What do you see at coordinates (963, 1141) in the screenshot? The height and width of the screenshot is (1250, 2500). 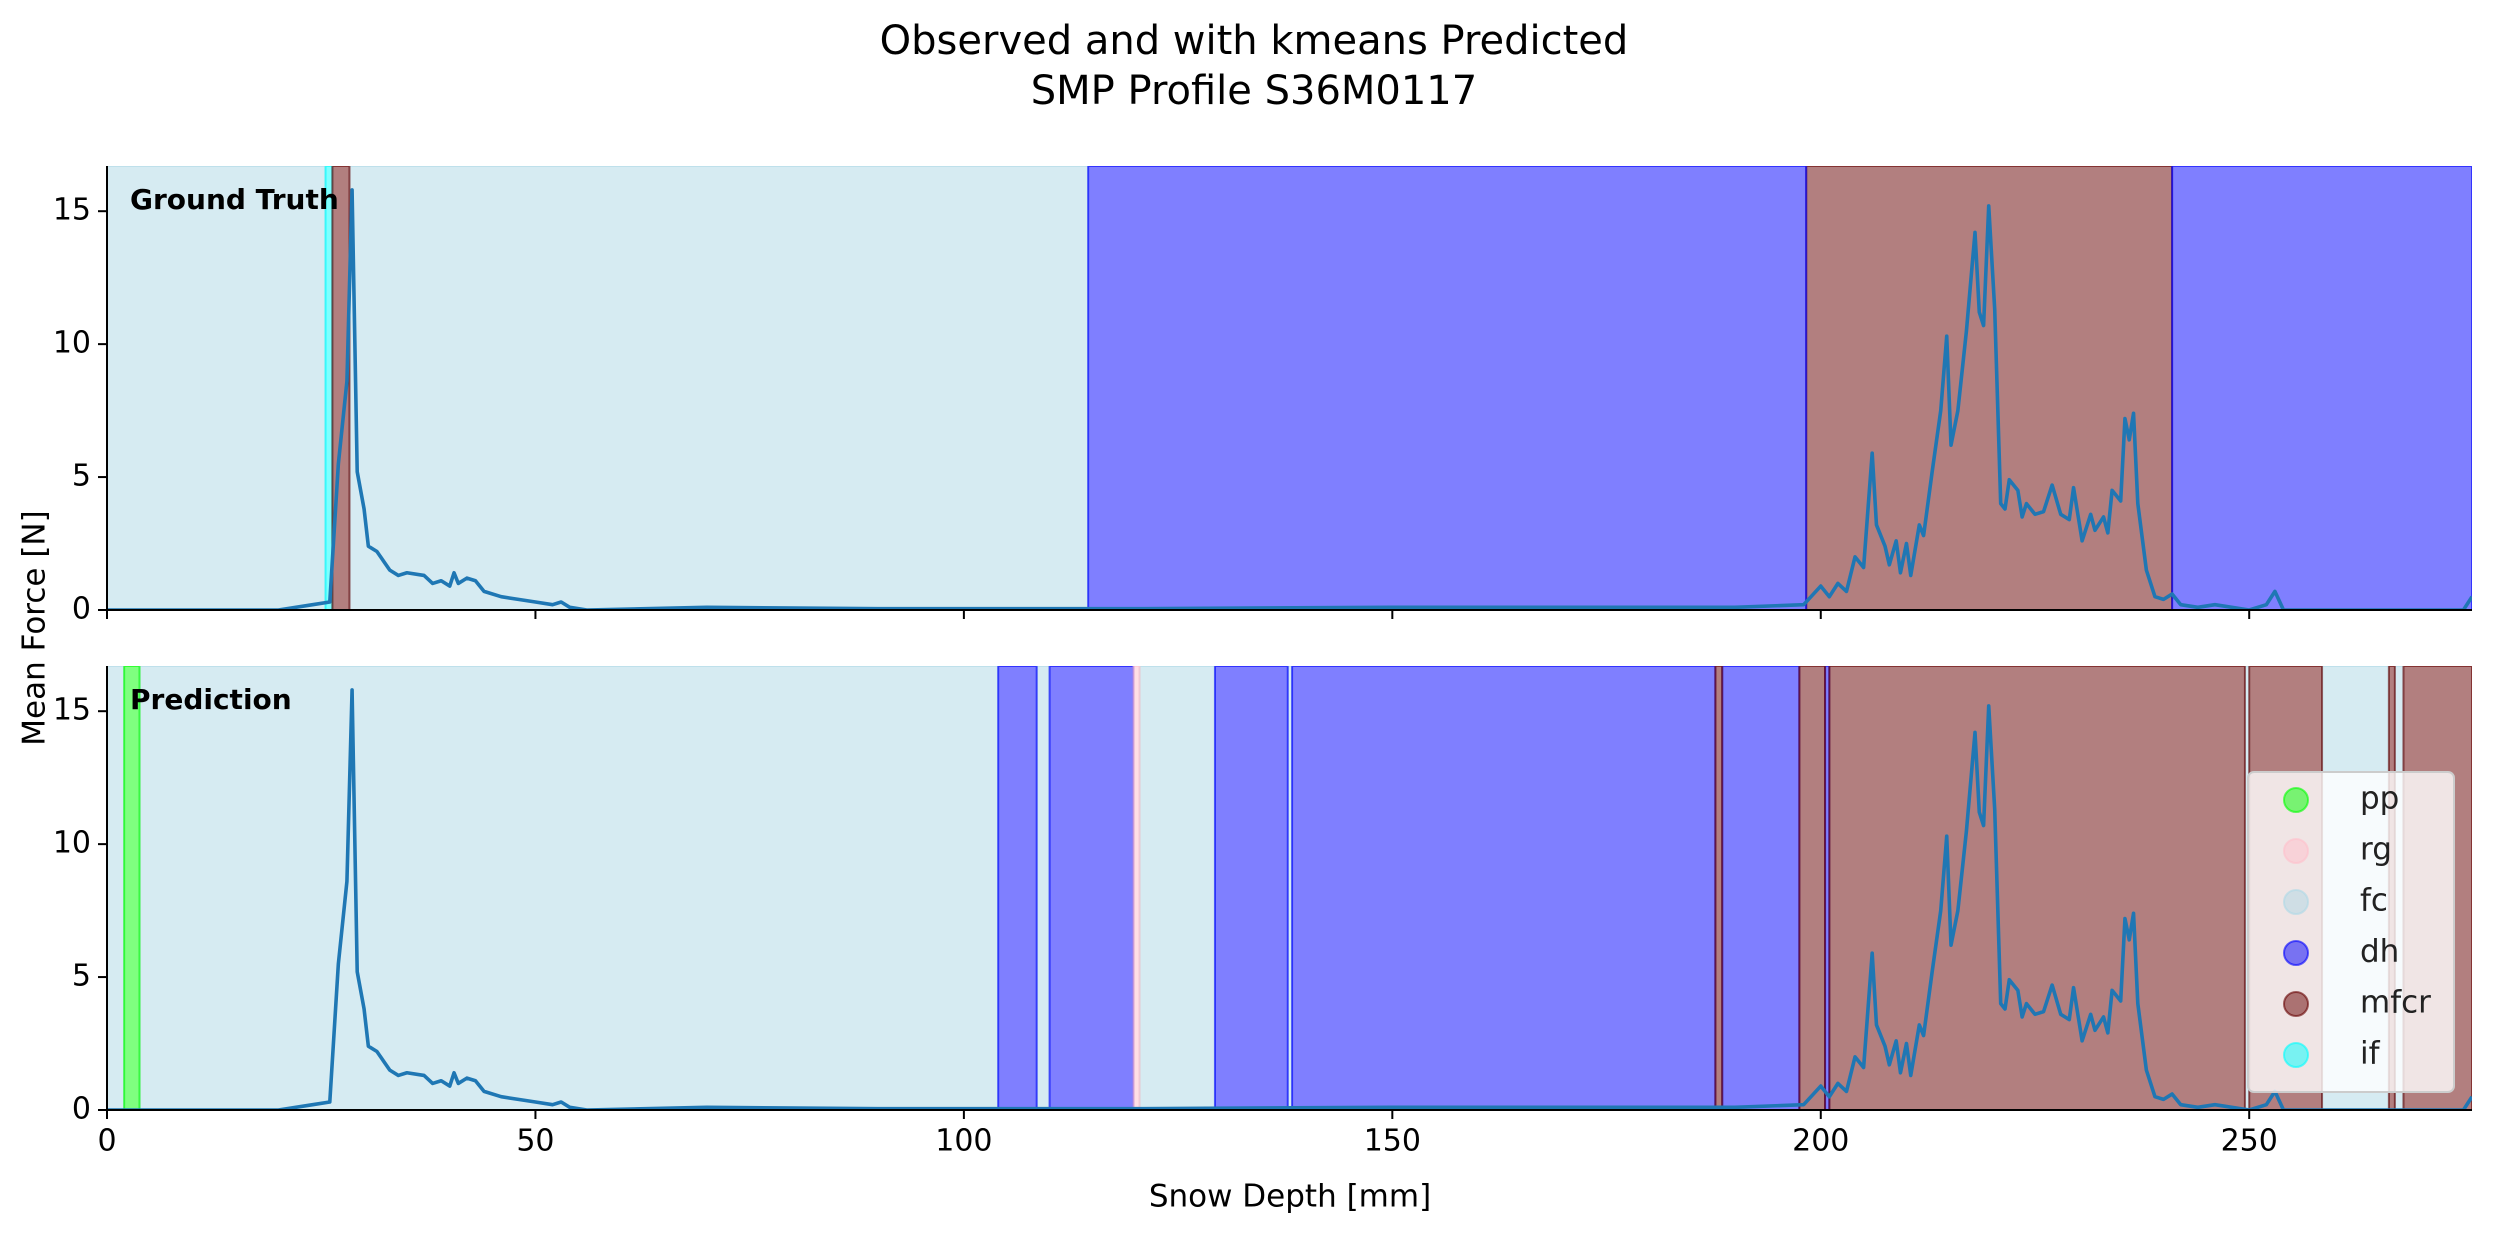 I see `x-tick-label: 100` at bounding box center [963, 1141].